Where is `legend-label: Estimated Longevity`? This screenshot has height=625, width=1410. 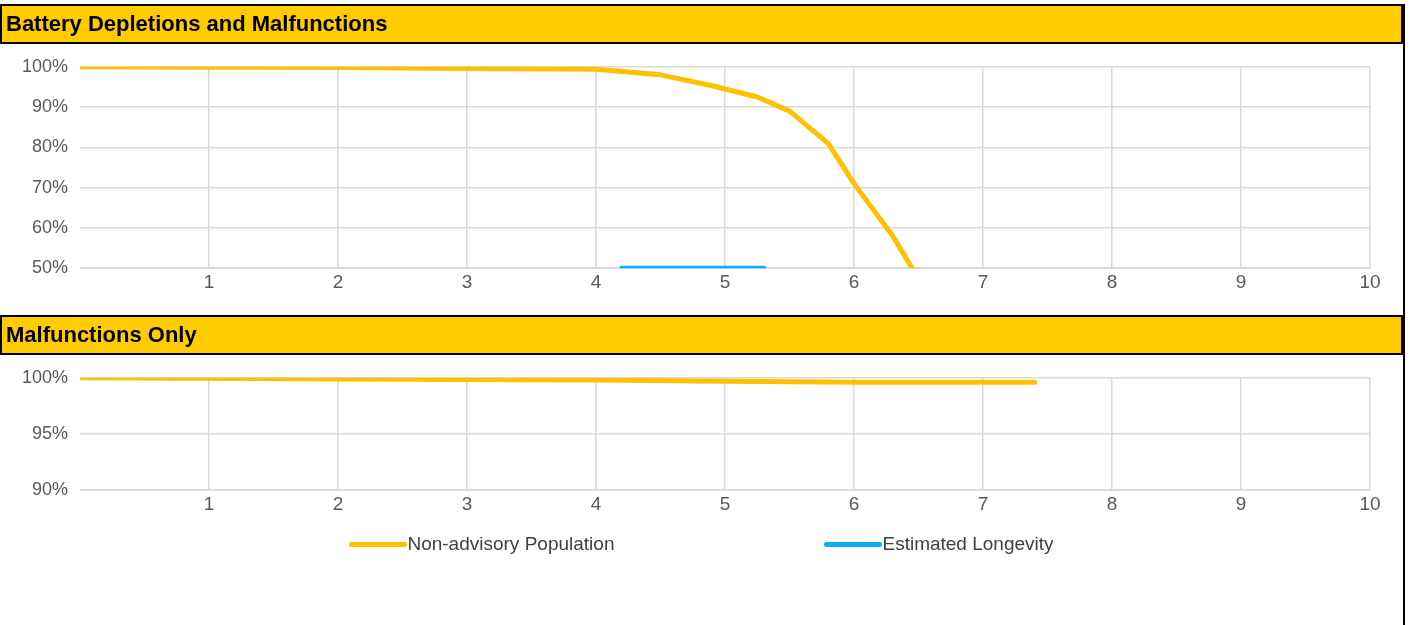 legend-label: Estimated Longevity is located at coordinates (967, 544).